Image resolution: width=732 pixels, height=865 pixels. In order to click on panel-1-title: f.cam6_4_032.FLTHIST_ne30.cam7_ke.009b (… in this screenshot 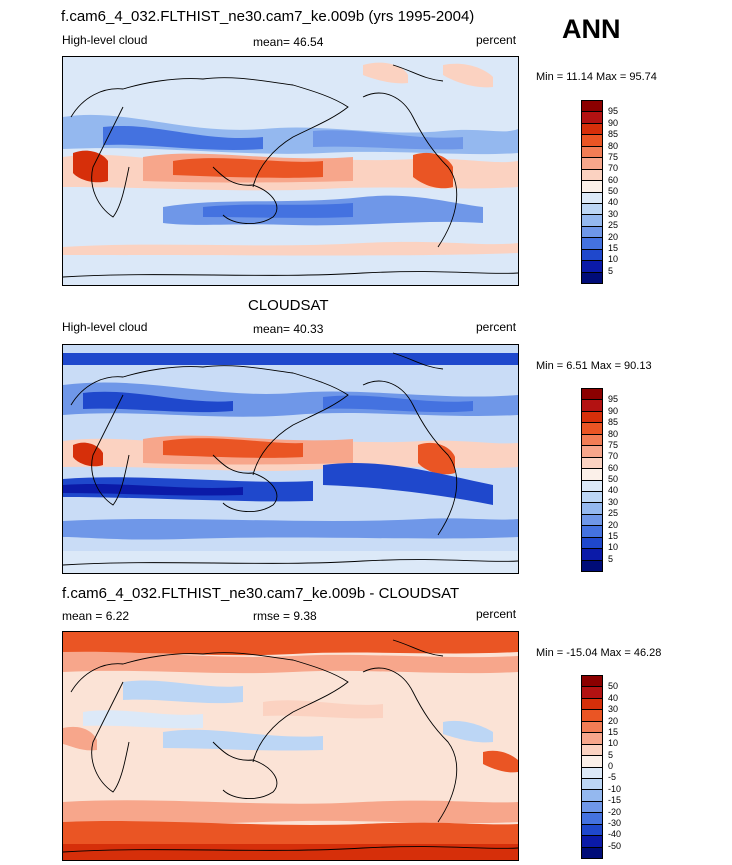, I will do `click(268, 16)`.